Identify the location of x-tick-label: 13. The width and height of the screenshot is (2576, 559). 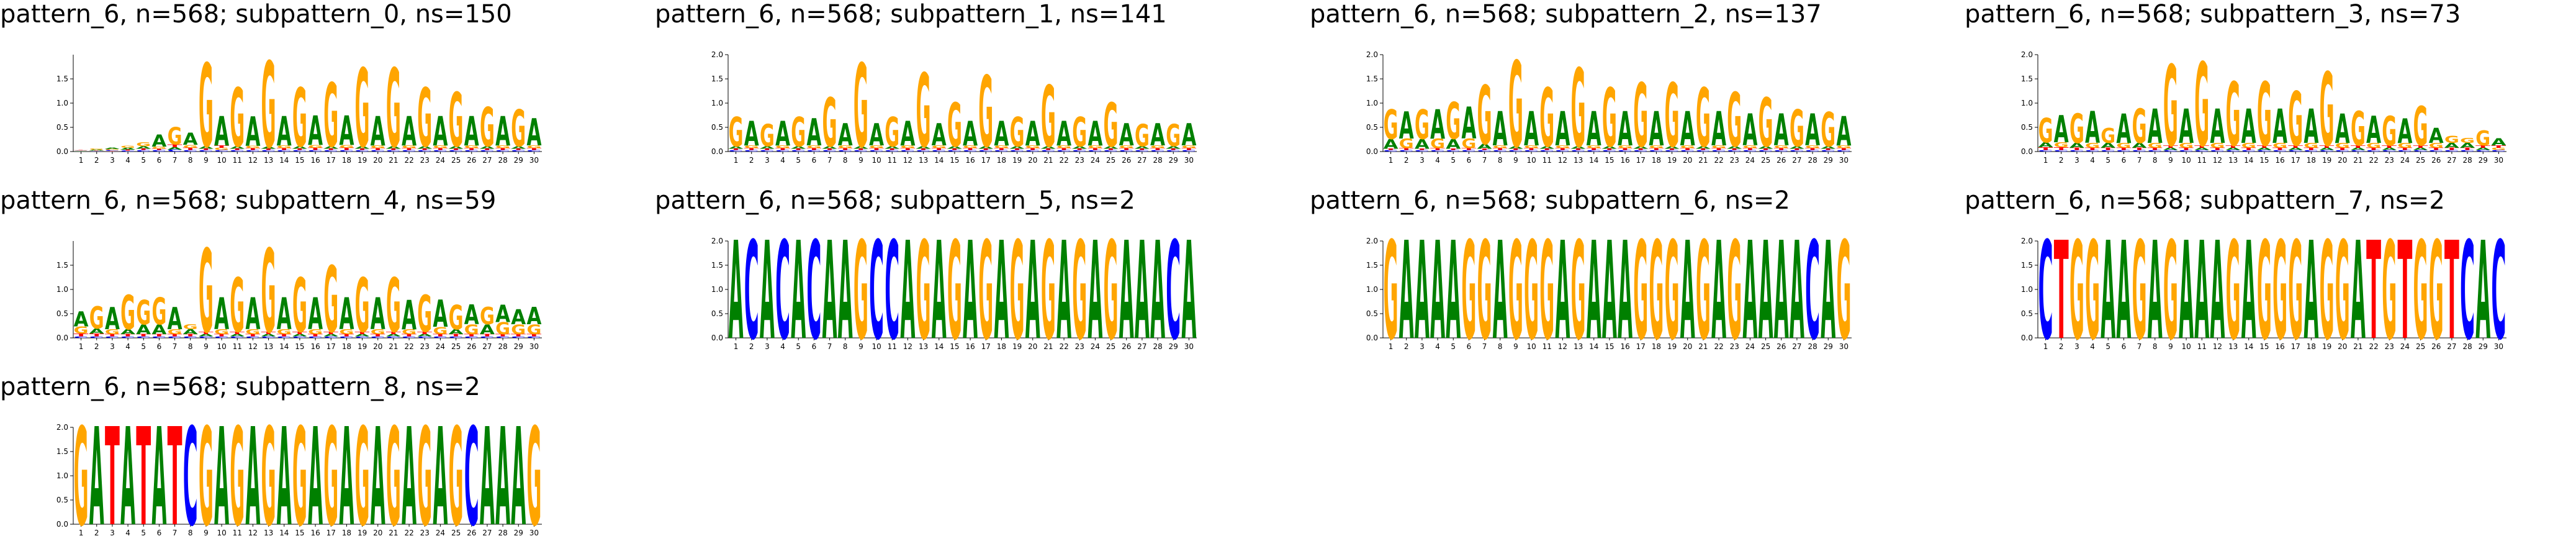
(268, 160).